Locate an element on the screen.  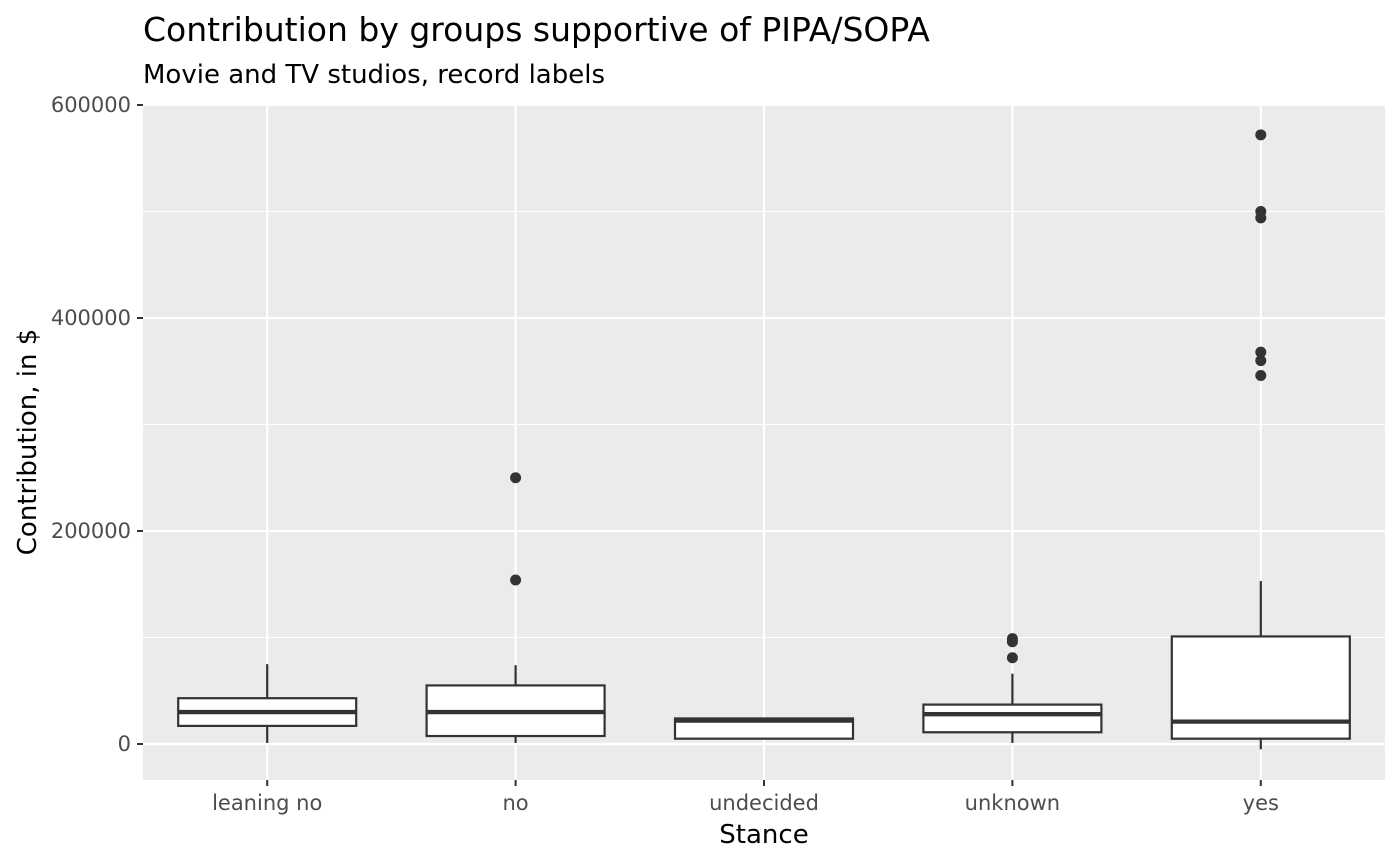
x-tick-label: yes is located at coordinates (1261, 803).